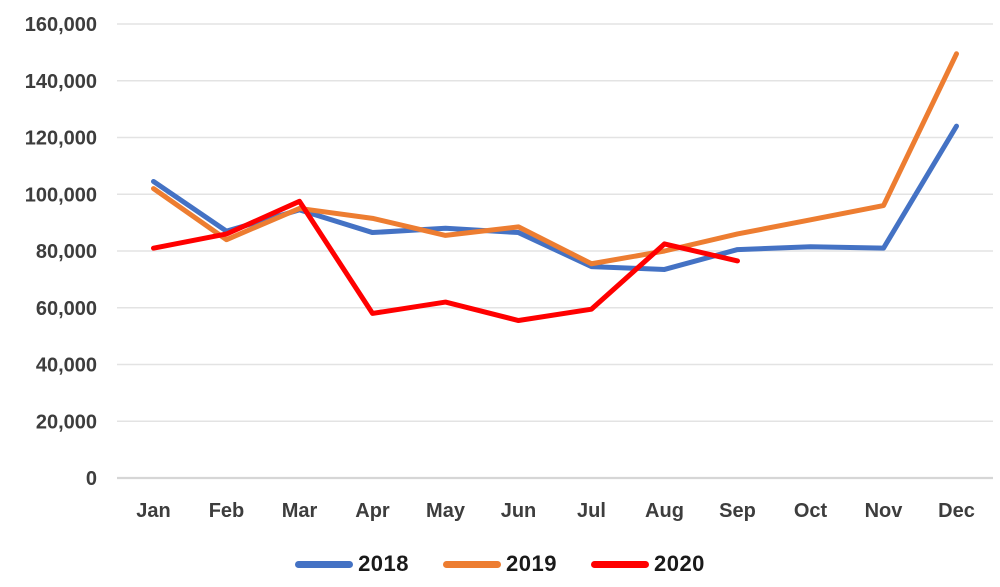 The width and height of the screenshot is (1000, 587). I want to click on y-axis-tick-label: 80,000, so click(66, 252).